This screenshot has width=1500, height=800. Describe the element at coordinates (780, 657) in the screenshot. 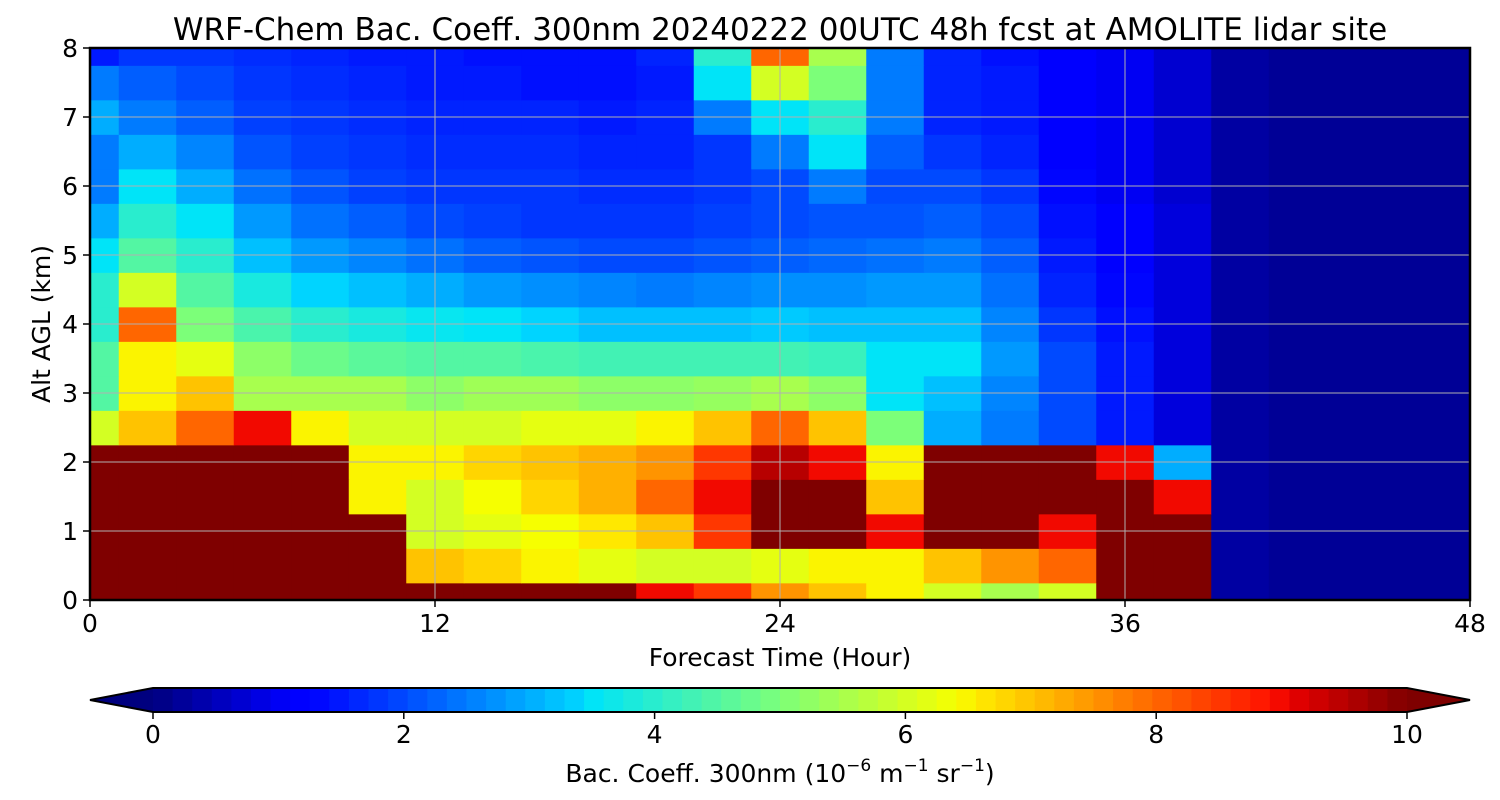

I see `x-axis-label: Forecast Time (Hour)` at that location.